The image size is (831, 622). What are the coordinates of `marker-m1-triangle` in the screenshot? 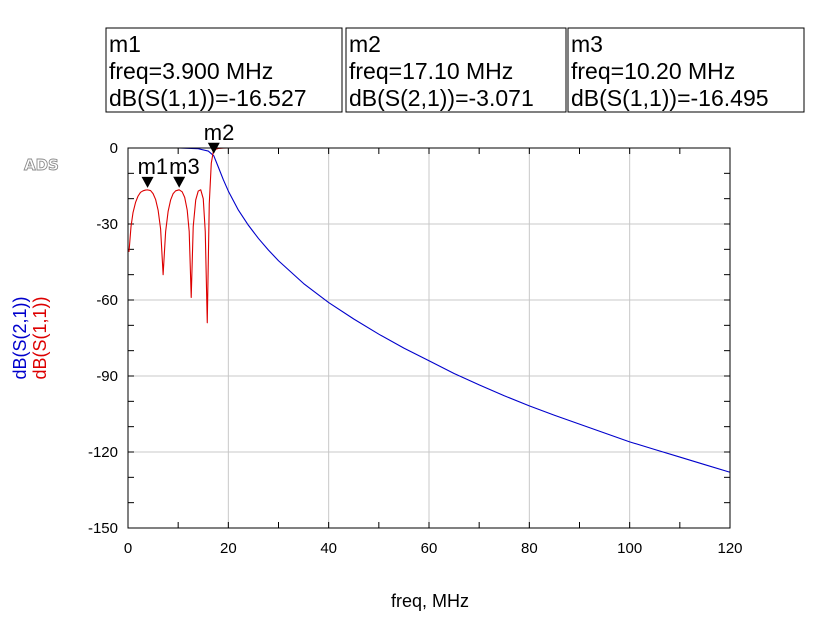 It's located at (147, 182).